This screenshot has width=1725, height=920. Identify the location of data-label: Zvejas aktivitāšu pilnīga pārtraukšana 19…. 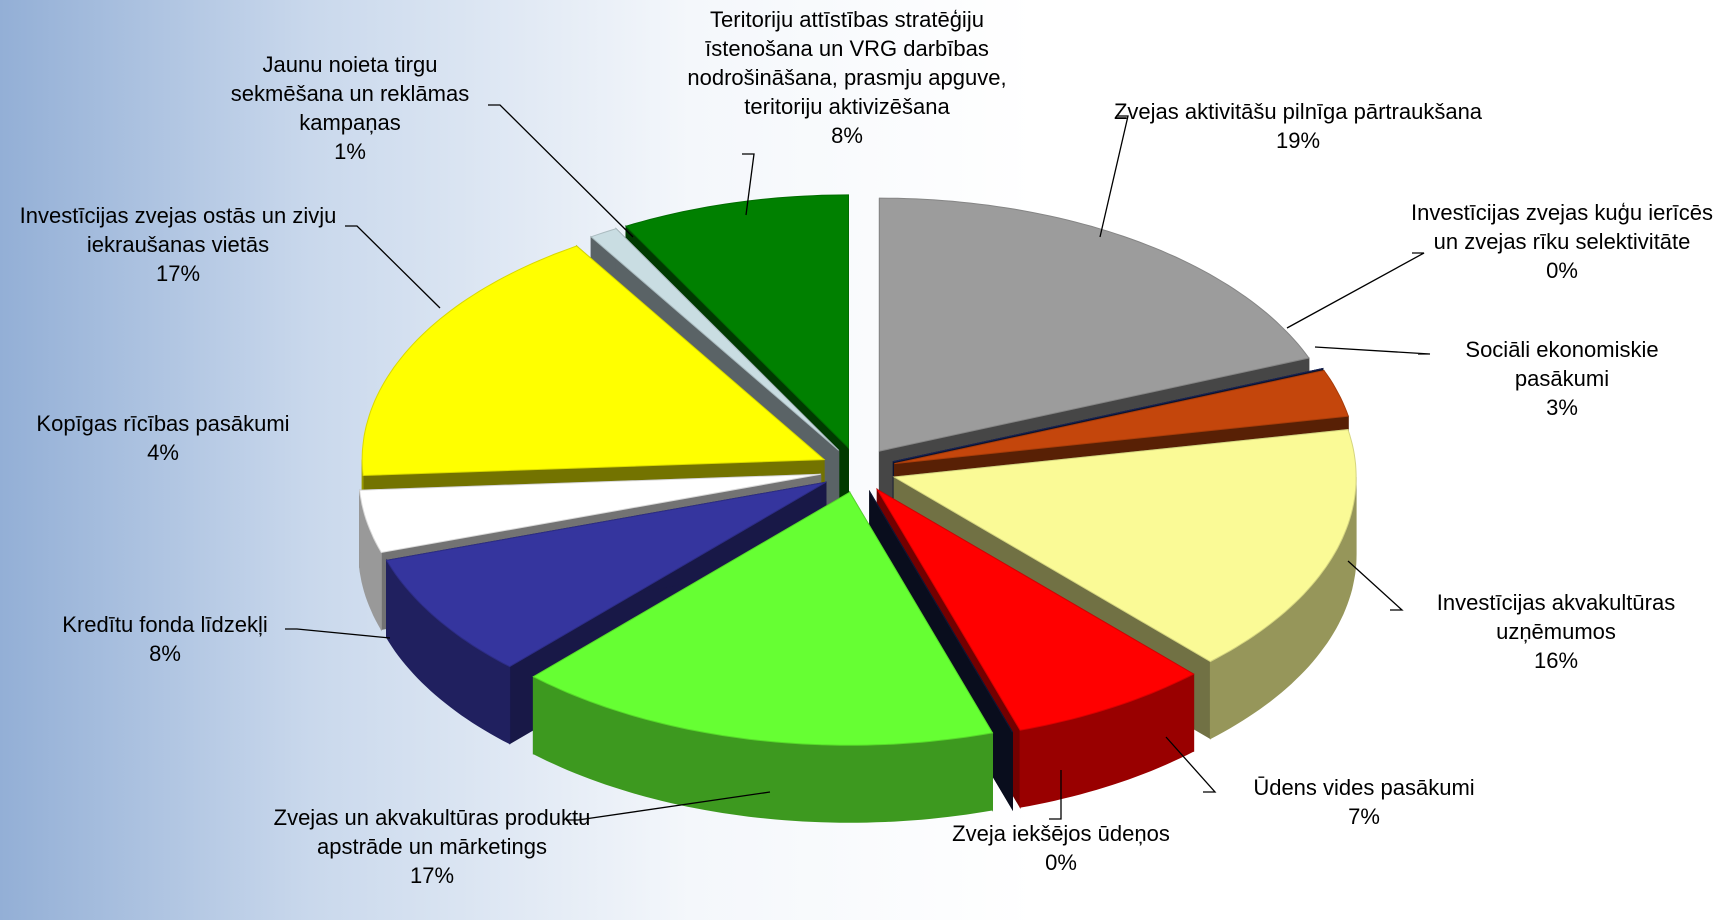
(1298, 126).